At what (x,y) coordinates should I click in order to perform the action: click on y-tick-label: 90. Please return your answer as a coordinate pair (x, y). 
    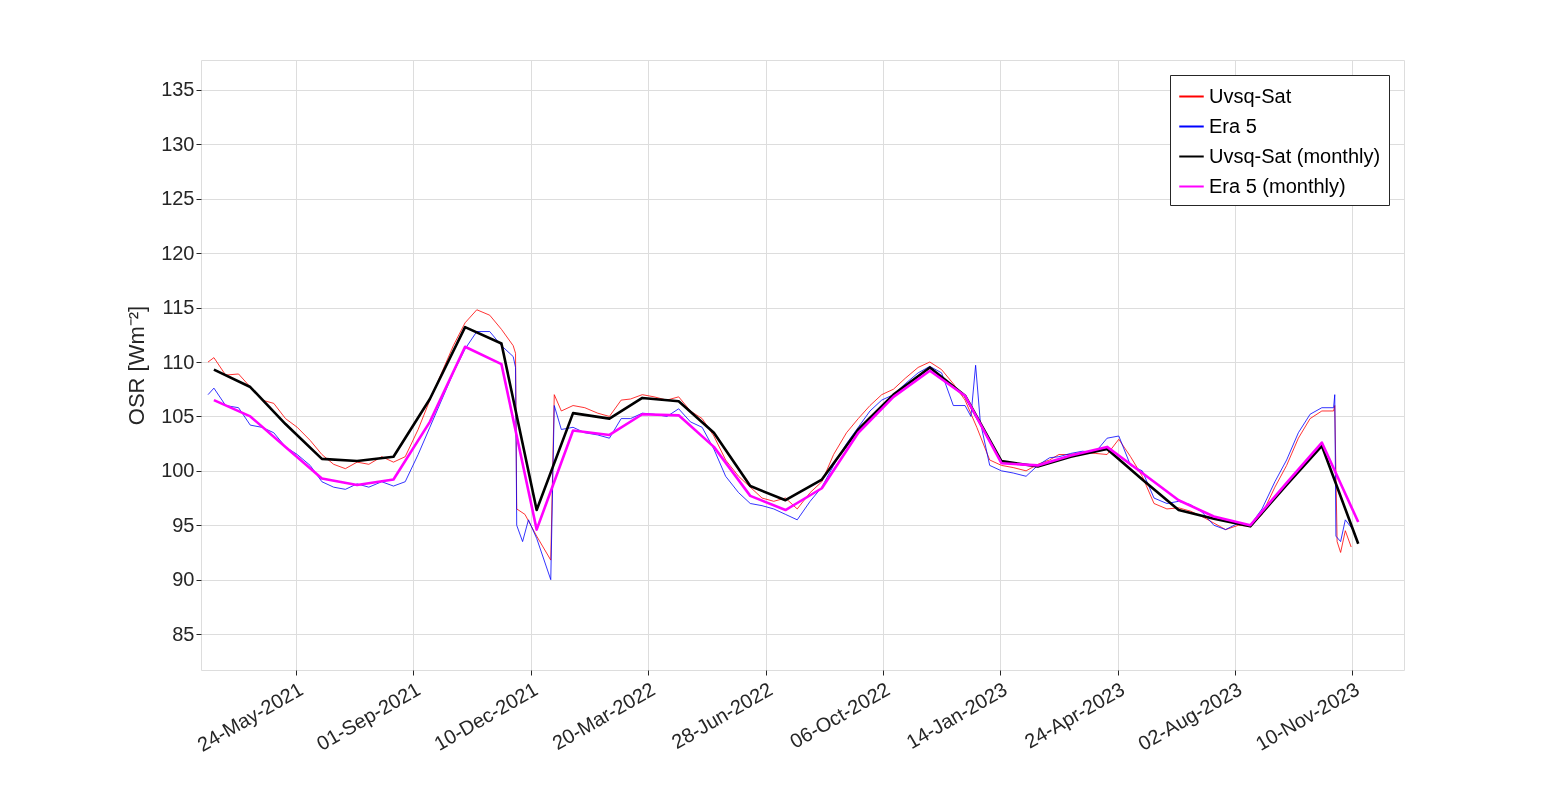
    Looking at the image, I should click on (183, 579).